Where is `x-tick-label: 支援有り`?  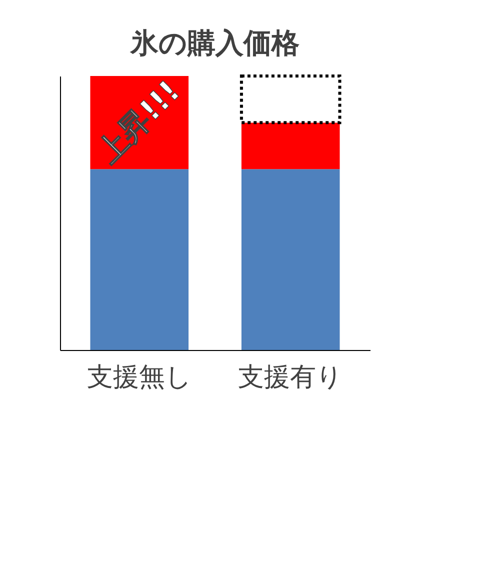 x-tick-label: 支援有り is located at coordinates (291, 377).